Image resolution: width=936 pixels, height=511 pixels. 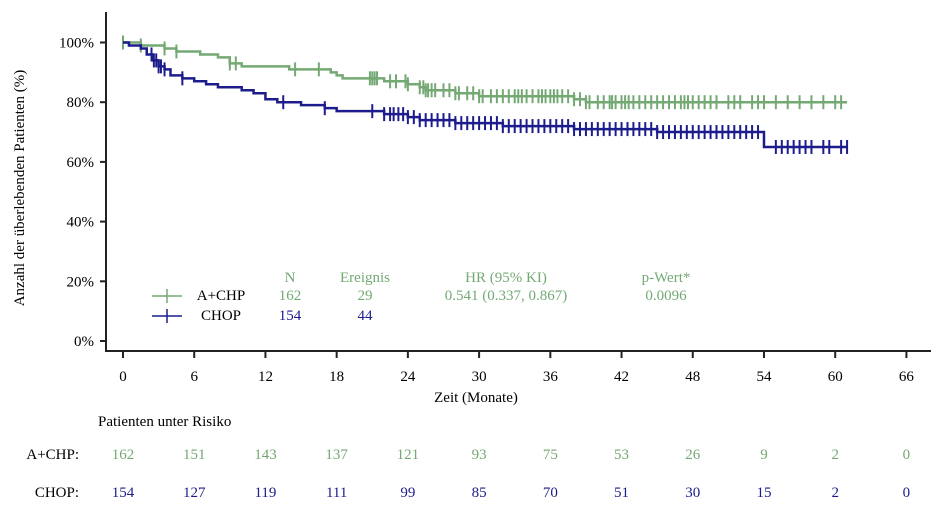 What do you see at coordinates (479, 493) in the screenshot?
I see `risk-value: 85` at bounding box center [479, 493].